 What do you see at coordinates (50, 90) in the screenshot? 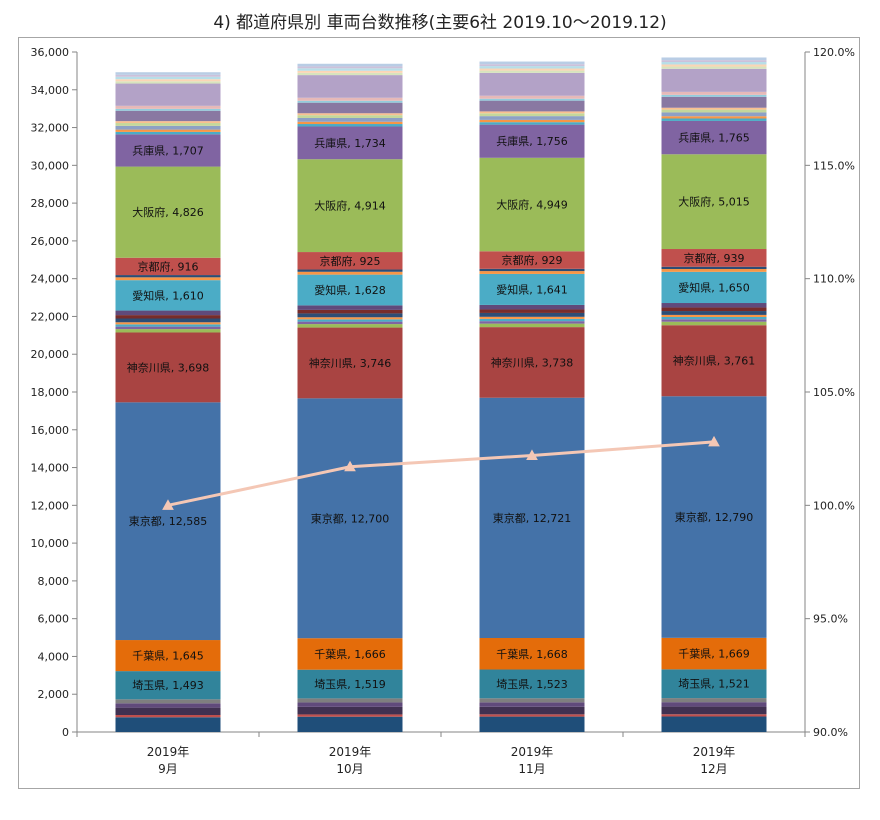
I see `y-tick-label: 34,000` at bounding box center [50, 90].